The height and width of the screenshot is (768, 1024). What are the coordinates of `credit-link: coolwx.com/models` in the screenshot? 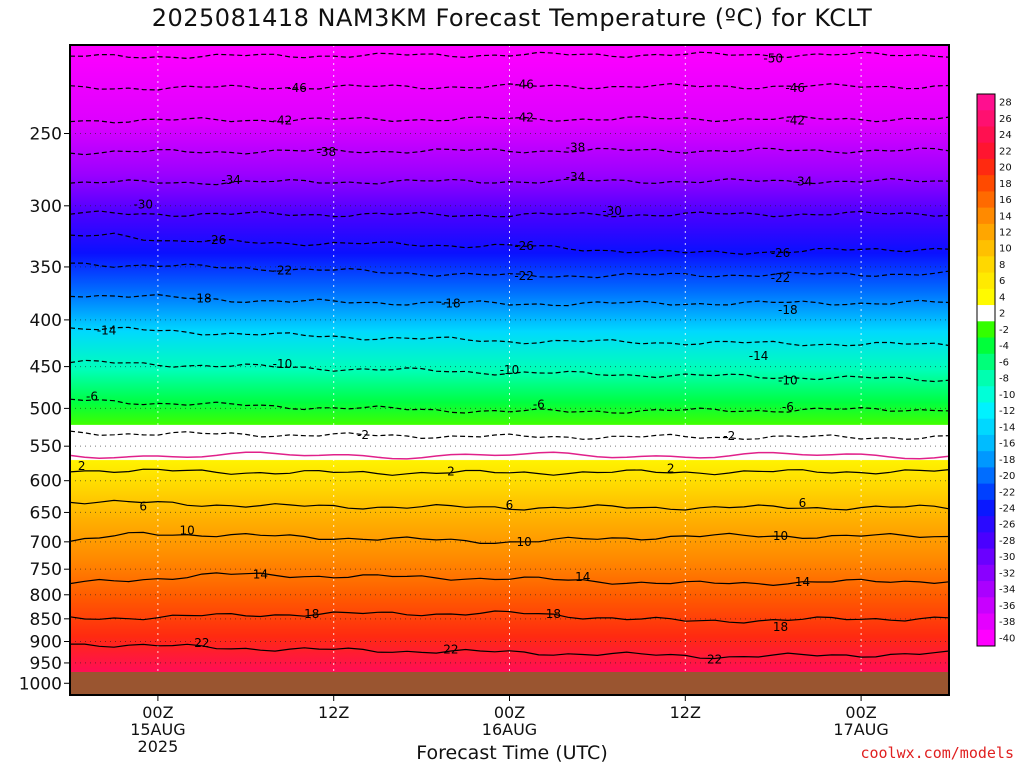 It's located at (937, 753).